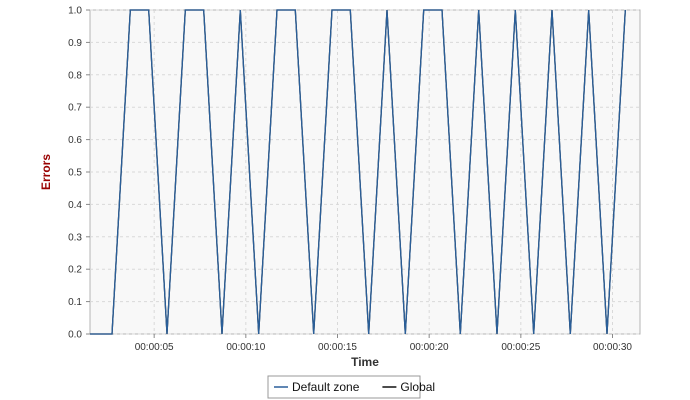 The image size is (690, 400). What do you see at coordinates (75, 140) in the screenshot?
I see `y-tick-label: 0.6` at bounding box center [75, 140].